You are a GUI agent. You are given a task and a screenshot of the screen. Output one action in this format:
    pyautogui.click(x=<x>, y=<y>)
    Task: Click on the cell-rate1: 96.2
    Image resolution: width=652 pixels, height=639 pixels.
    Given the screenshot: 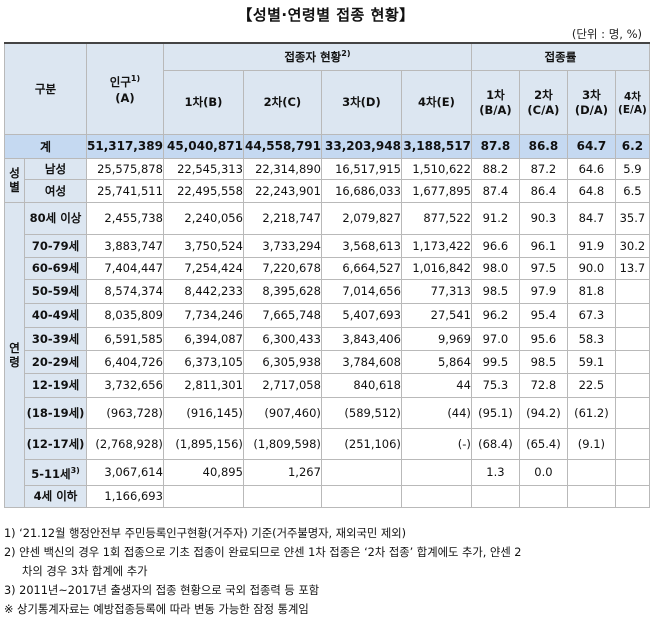 What is the action you would take?
    pyautogui.click(x=495, y=315)
    